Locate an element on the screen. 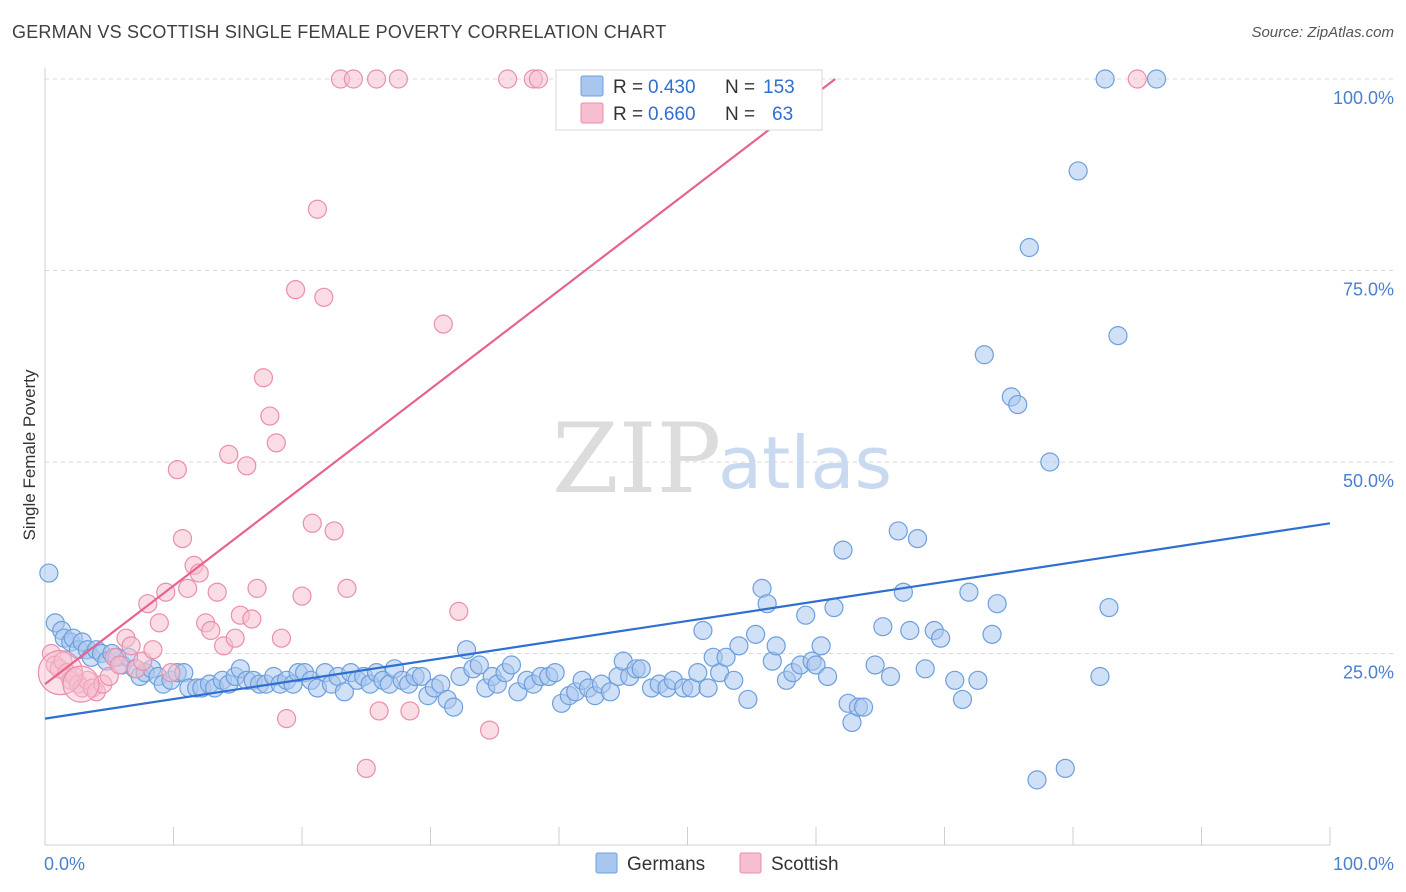  series-legend: Germans Scottish is located at coordinates (717, 863).